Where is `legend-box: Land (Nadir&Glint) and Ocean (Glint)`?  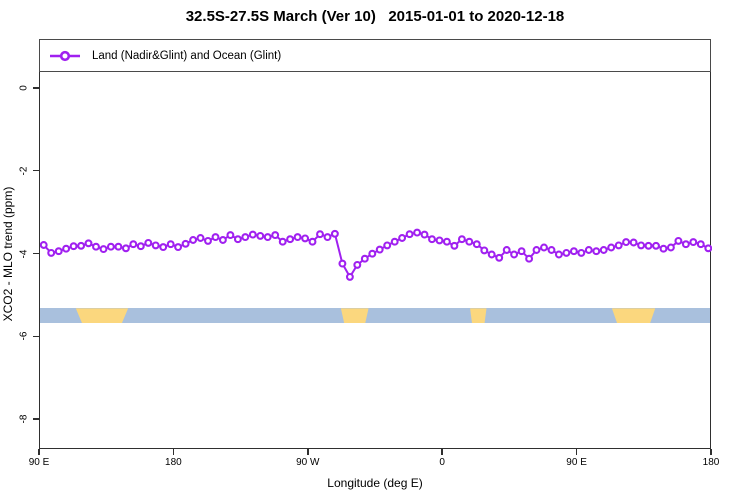
legend-box: Land (Nadir&Glint) and Ocean (Glint) is located at coordinates (375, 55).